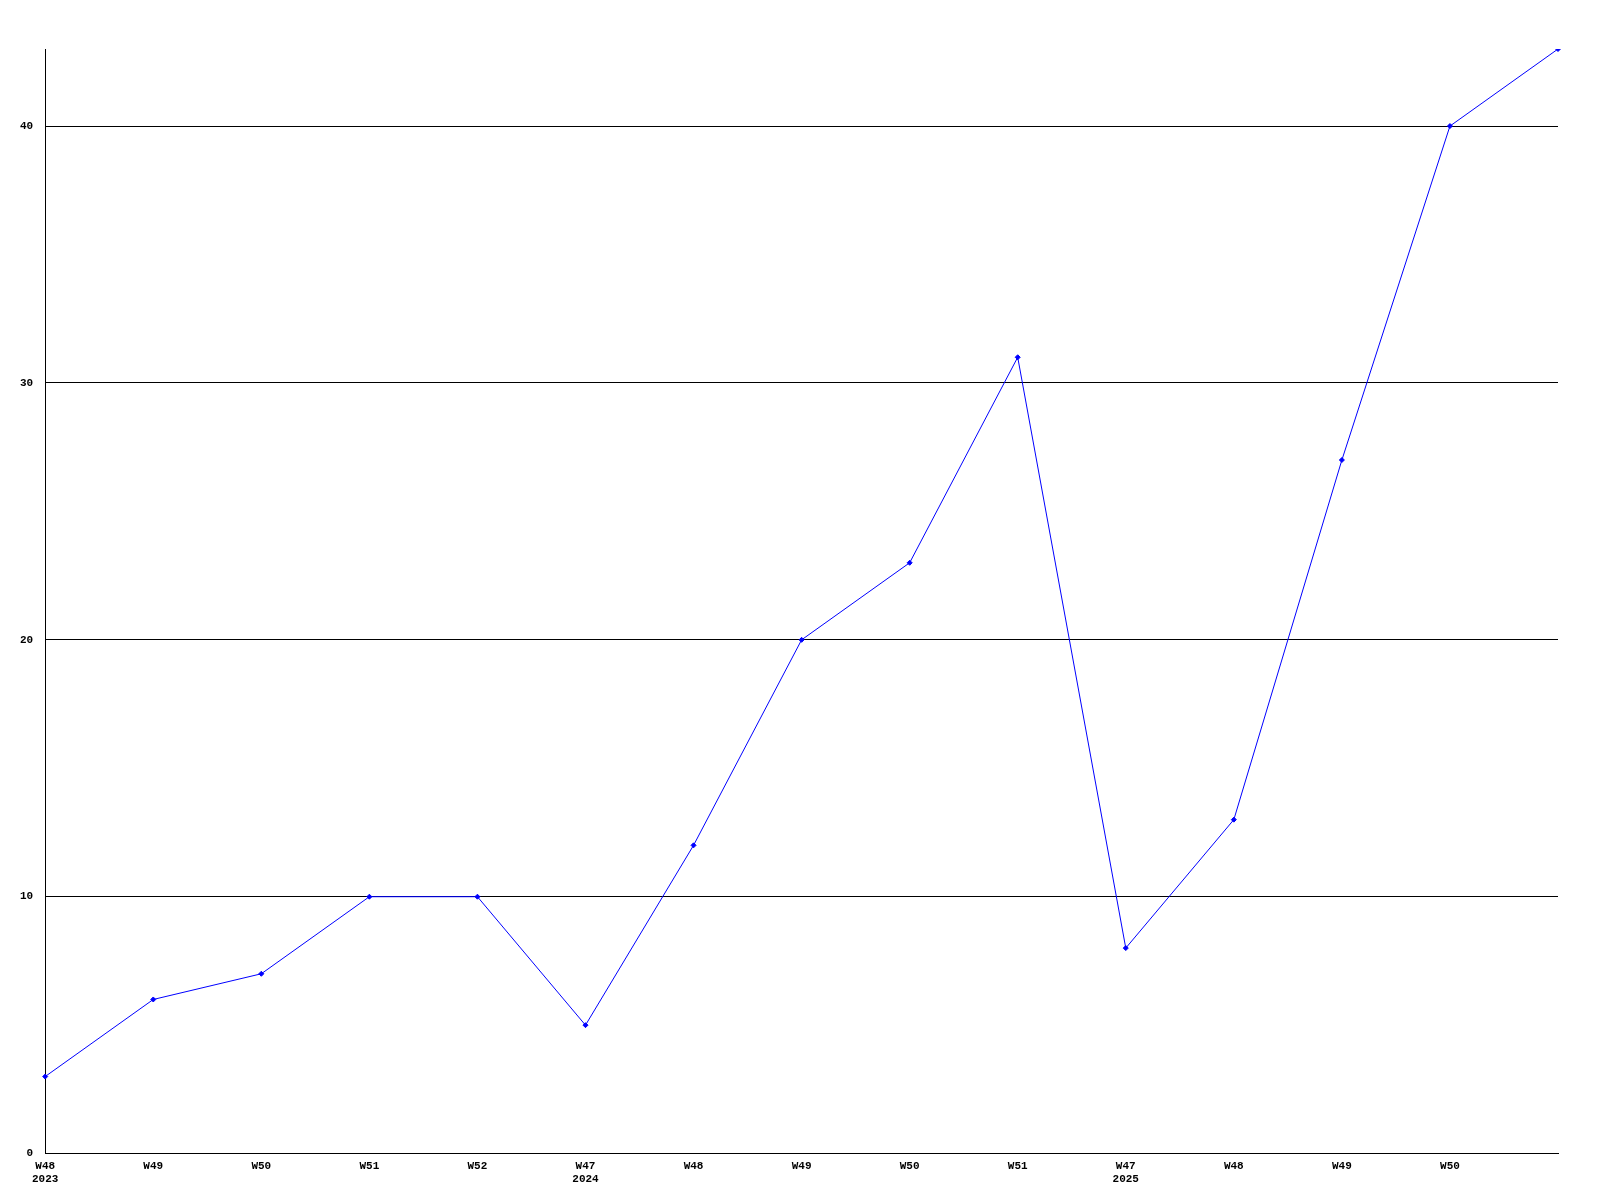 The width and height of the screenshot is (1600, 1200). Describe the element at coordinates (27, 896) in the screenshot. I see `y-tick-label: 10` at that location.